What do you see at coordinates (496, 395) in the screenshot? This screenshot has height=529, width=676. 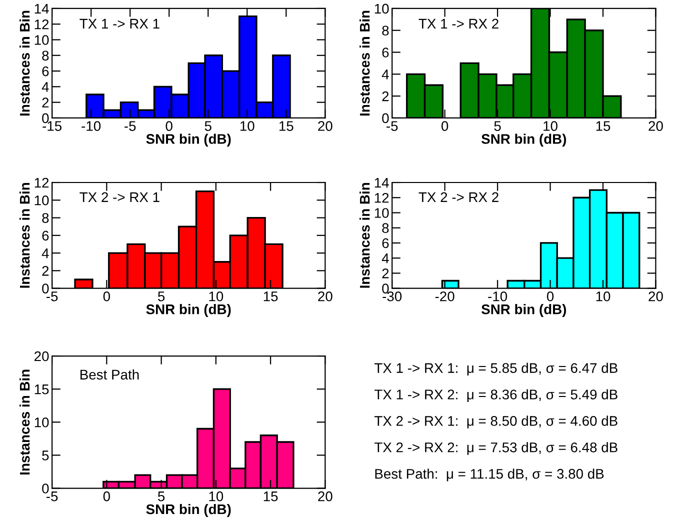 I see `text: TX 1 -> RX 2: μ = 8.36 dB, σ = 5.49 dB` at bounding box center [496, 395].